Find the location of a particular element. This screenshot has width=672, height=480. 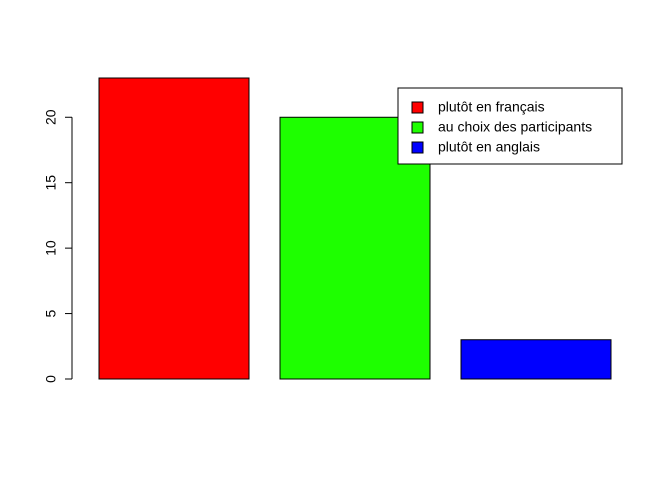

y-tick-label: 20 is located at coordinates (51, 117).